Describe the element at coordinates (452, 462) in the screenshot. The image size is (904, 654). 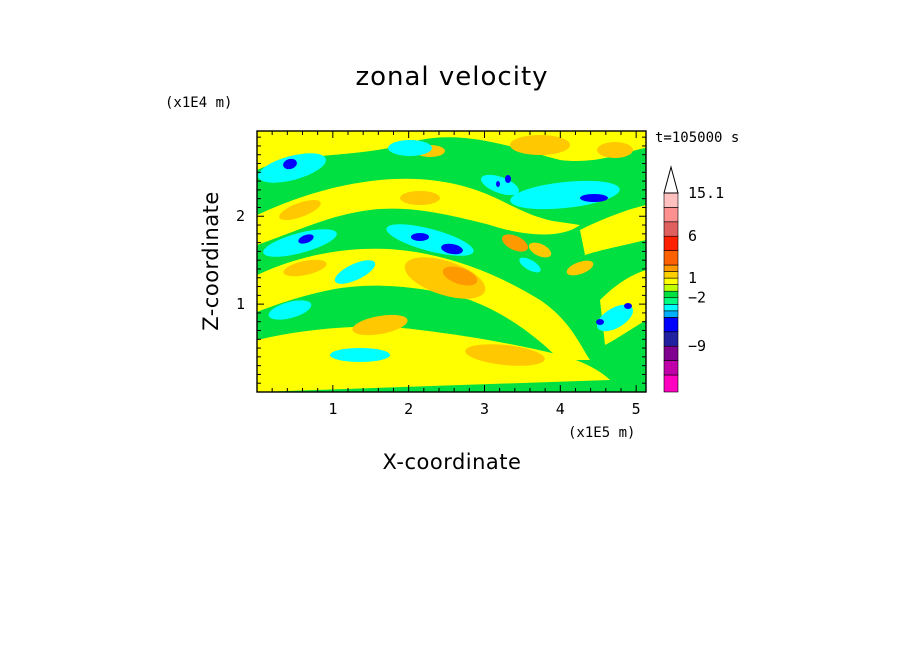
I see `x-axis-label: X-coordinate` at that location.